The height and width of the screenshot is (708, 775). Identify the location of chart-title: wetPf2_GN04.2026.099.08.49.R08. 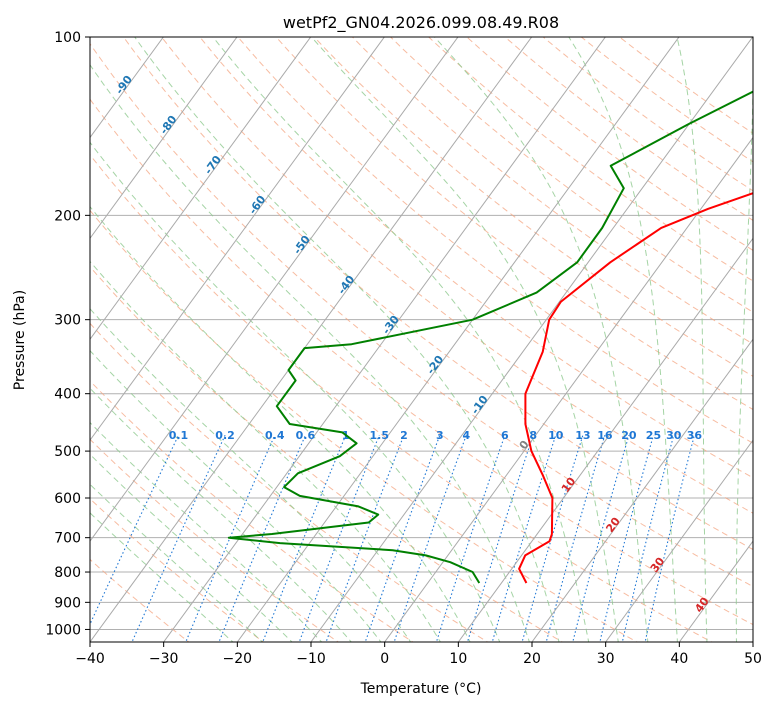
(421, 23).